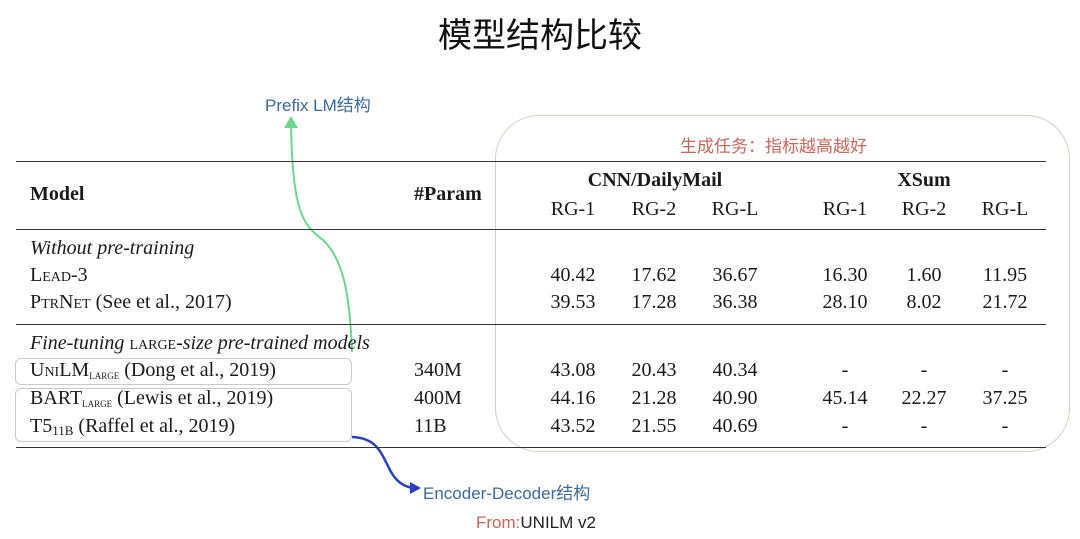 This screenshot has width=1080, height=539. What do you see at coordinates (845, 302) in the screenshot?
I see `score-cell: 28.10` at bounding box center [845, 302].